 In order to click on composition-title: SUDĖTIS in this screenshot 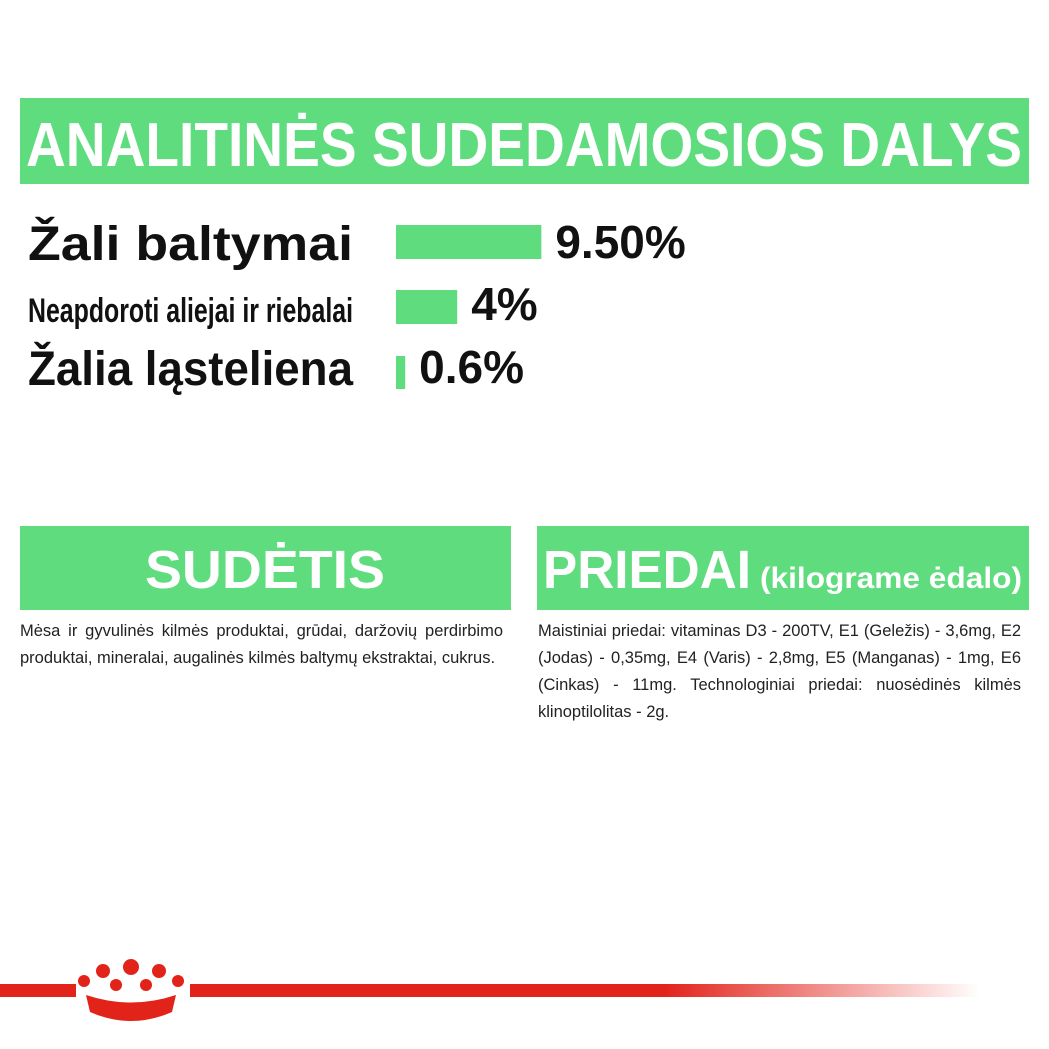, I will do `click(265, 570)`.